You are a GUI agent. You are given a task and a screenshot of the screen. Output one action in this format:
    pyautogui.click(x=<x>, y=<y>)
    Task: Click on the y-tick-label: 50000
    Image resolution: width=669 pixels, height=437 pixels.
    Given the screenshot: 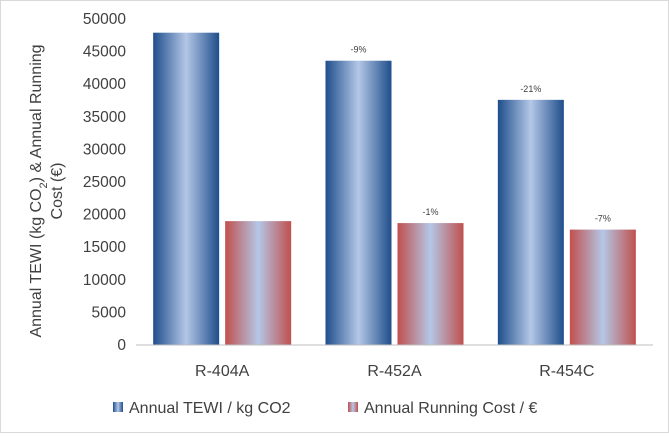 What is the action you would take?
    pyautogui.click(x=104, y=19)
    